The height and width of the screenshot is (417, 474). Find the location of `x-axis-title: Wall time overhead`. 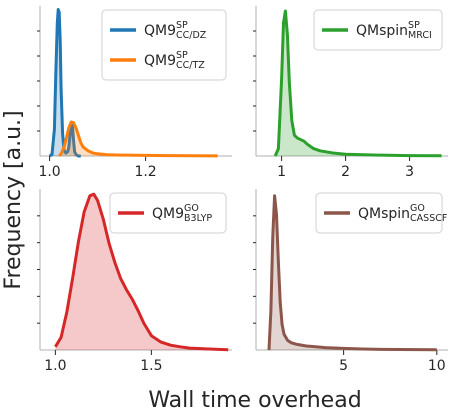

x-axis-title: Wall time overhead is located at coordinates (254, 400).